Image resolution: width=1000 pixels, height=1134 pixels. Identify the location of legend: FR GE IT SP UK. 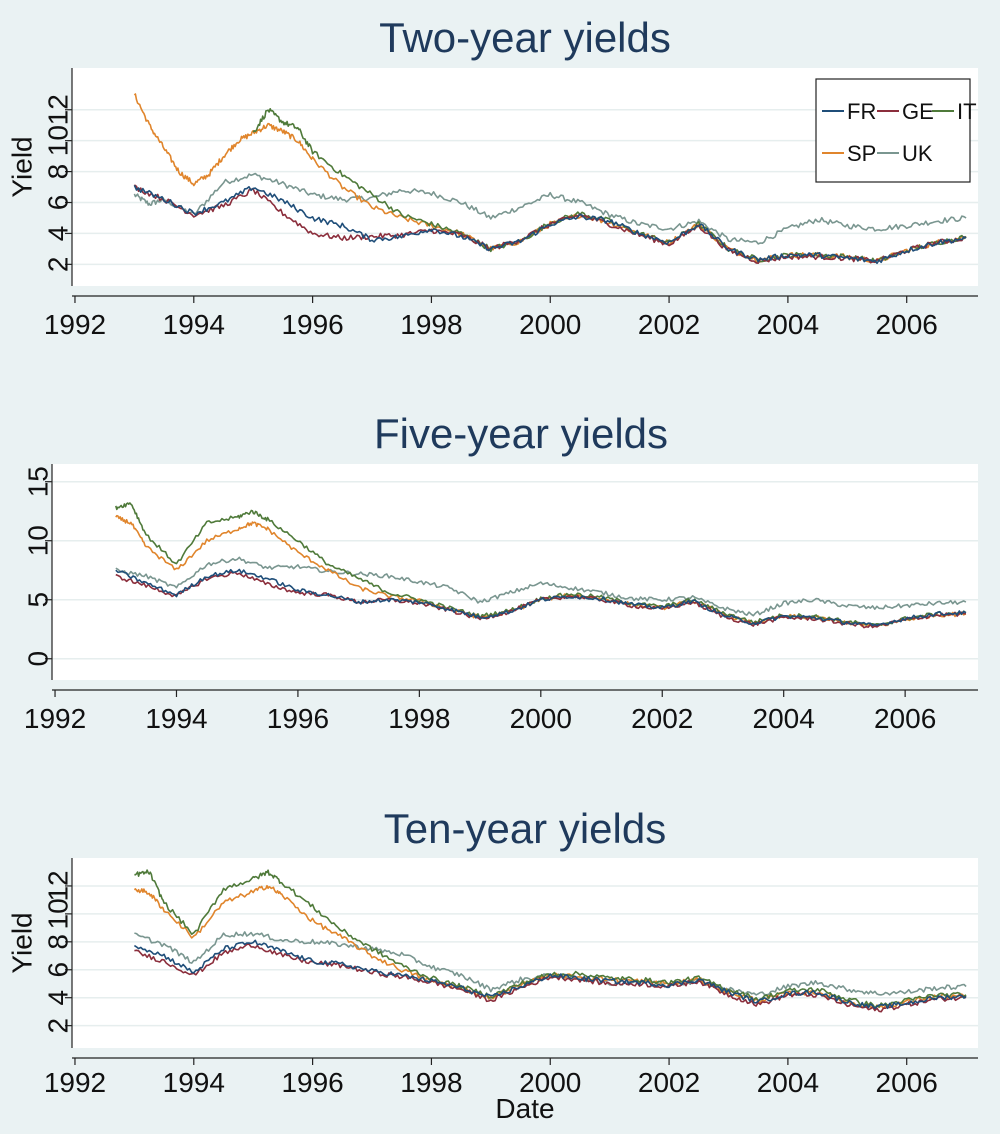
(896, 130).